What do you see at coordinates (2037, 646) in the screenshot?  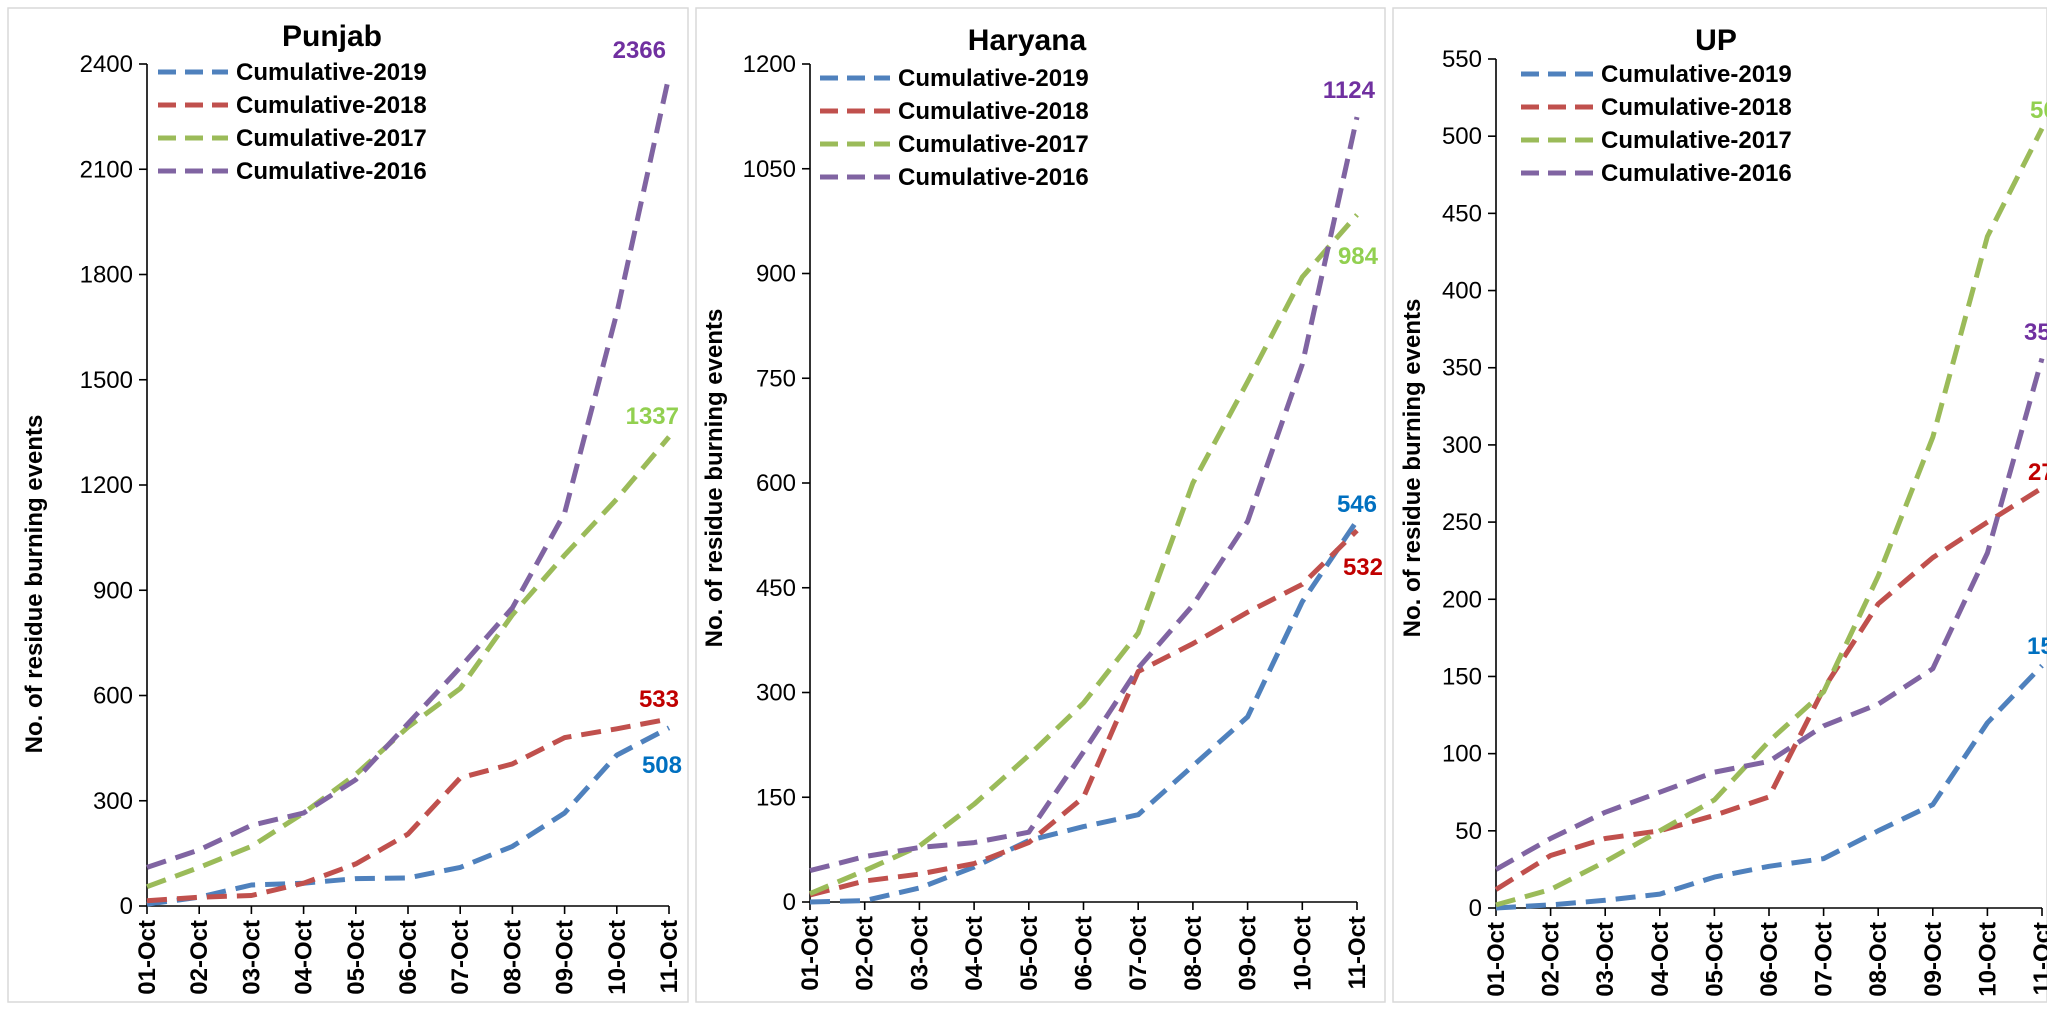 I see `data-label: 157` at bounding box center [2037, 646].